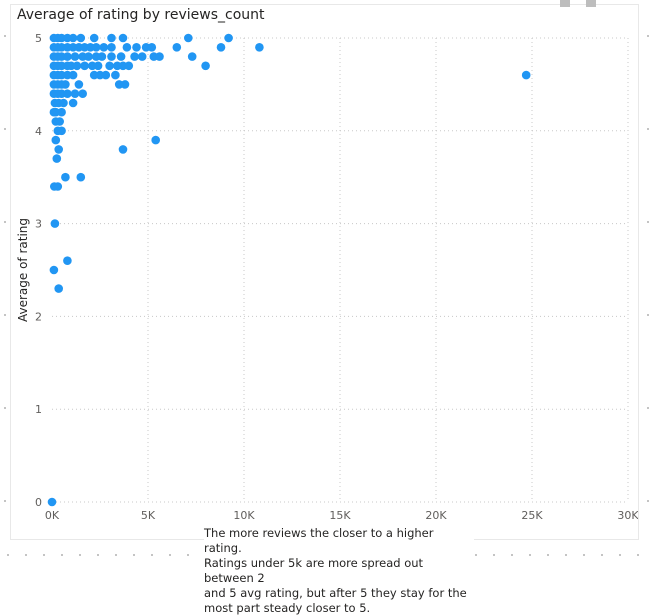  I want to click on visual-title: Average of rating by reviews_count, so click(141, 15).